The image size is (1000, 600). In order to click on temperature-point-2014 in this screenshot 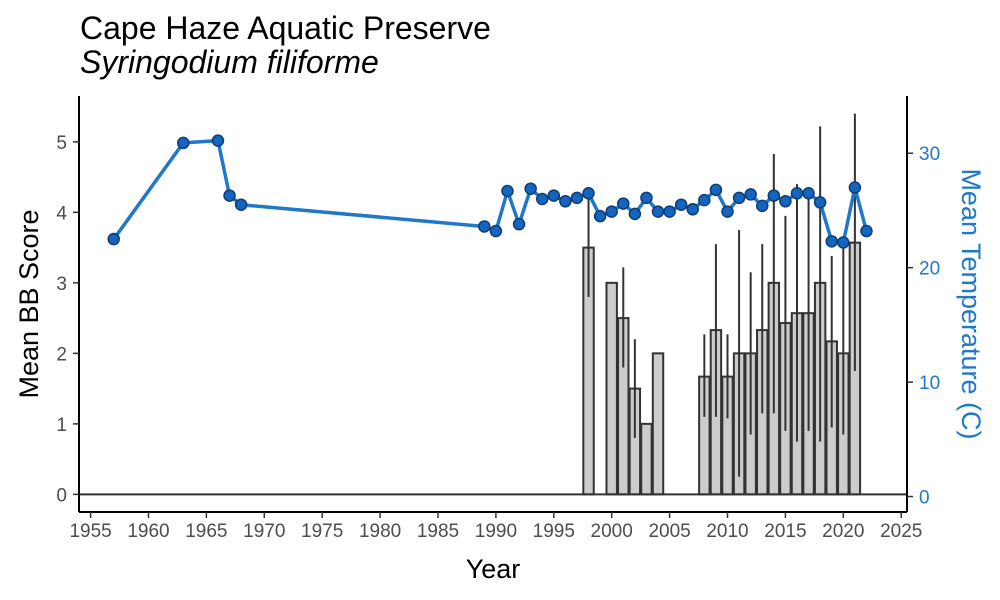, I will do `click(774, 195)`.